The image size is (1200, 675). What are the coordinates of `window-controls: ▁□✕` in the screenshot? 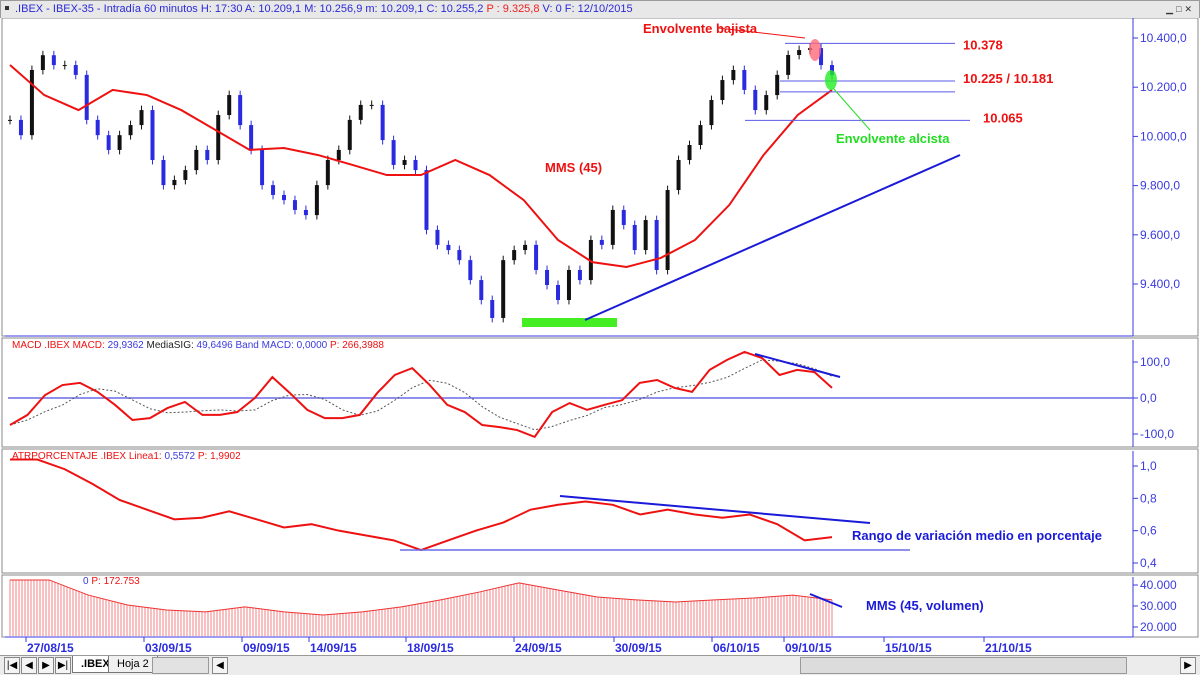 It's located at (1180, 9).